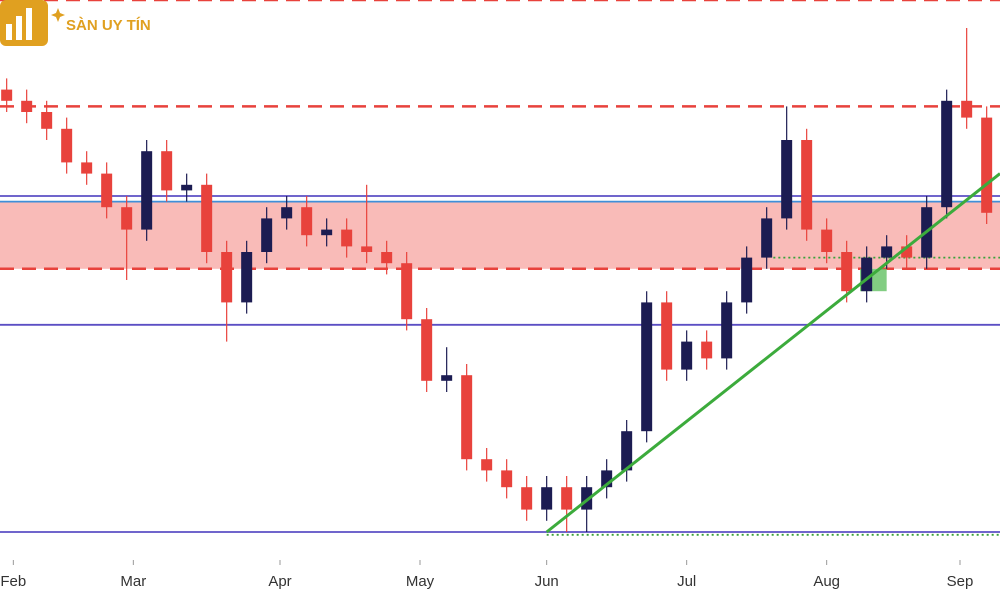 The width and height of the screenshot is (1000, 600). What do you see at coordinates (547, 581) in the screenshot?
I see `x-tick-label: Jun` at bounding box center [547, 581].